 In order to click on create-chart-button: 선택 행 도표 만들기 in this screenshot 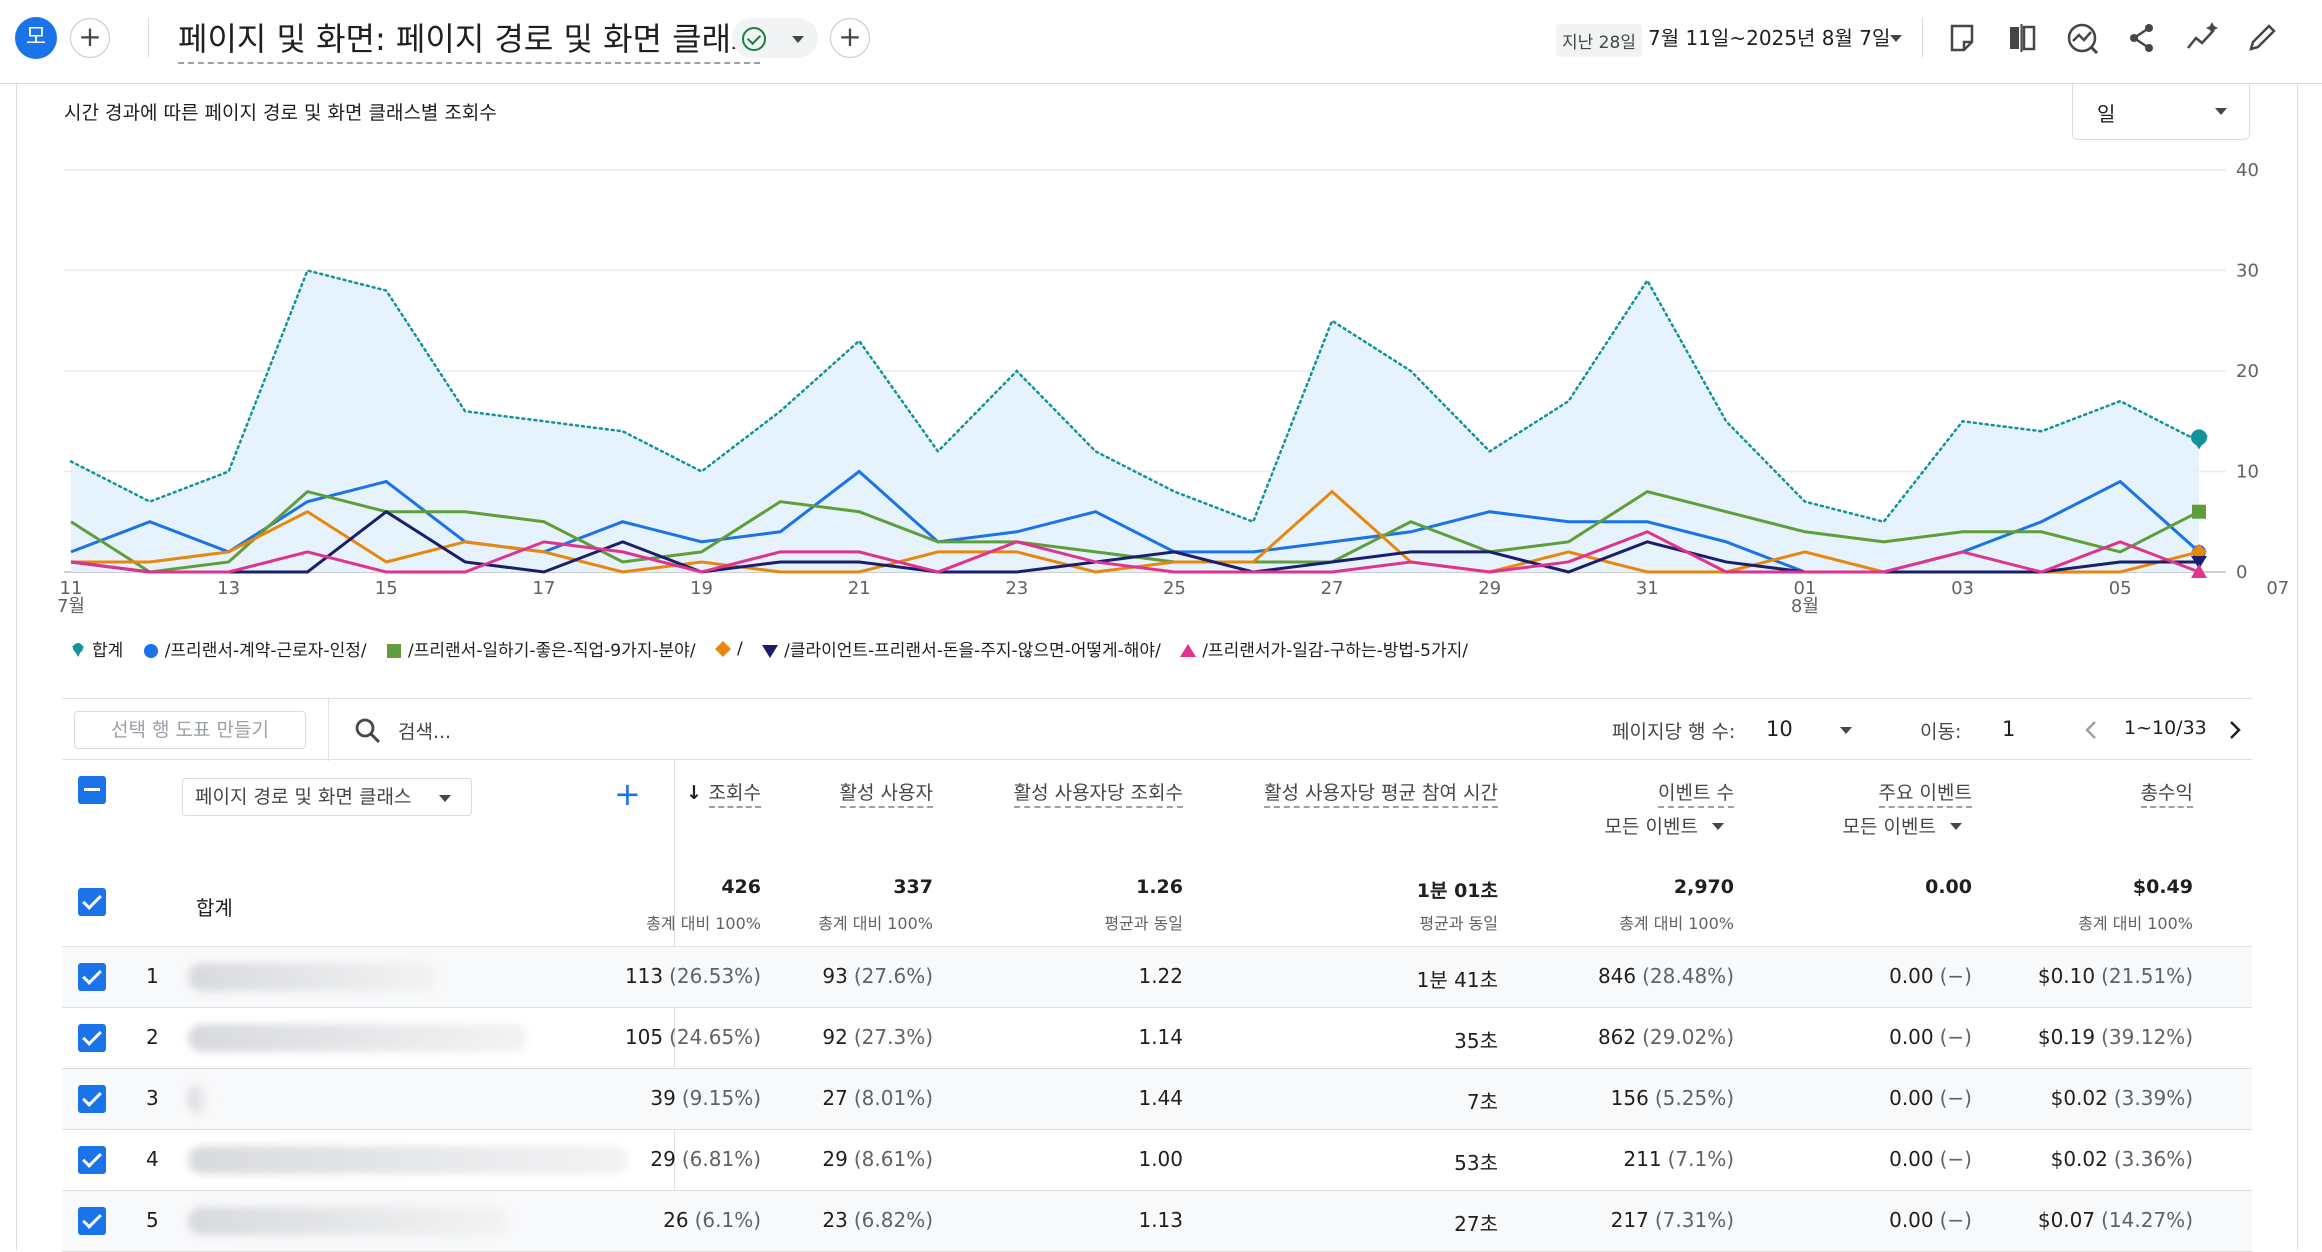, I will do `click(190, 730)`.